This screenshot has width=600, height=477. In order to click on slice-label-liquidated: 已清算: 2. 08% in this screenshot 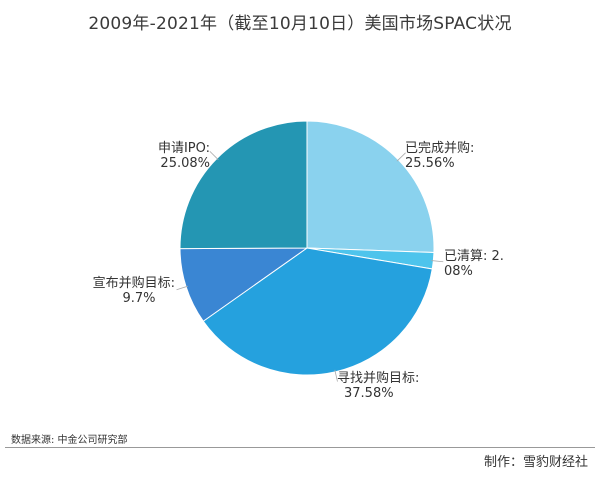, I will do `click(474, 264)`.